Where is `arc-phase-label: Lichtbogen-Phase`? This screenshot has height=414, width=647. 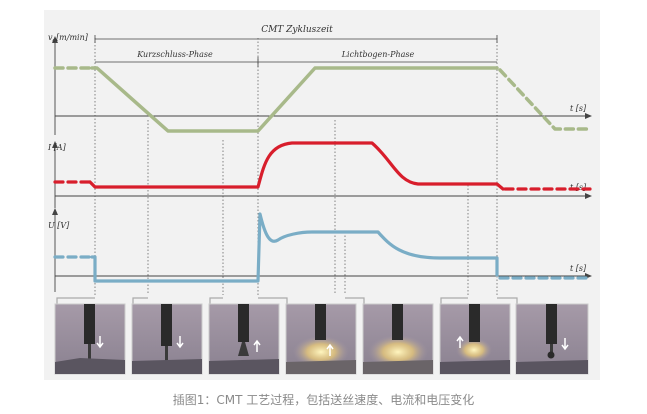 arc-phase-label: Lichtbogen-Phase is located at coordinates (378, 54).